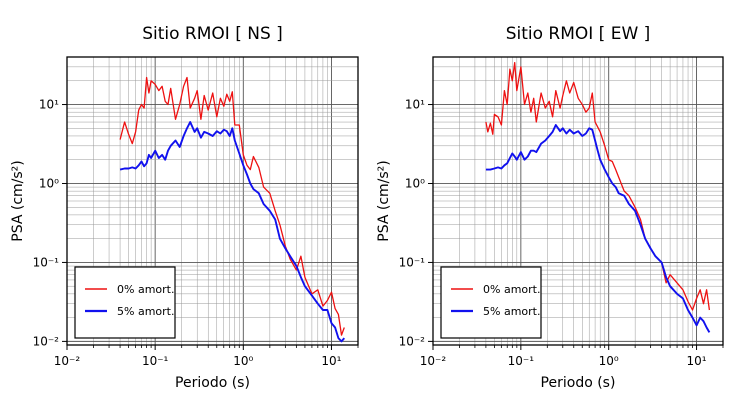  Describe the element at coordinates (212, 34) in the screenshot. I see `chart-title: Sitio RMOI [ NS ]` at that location.